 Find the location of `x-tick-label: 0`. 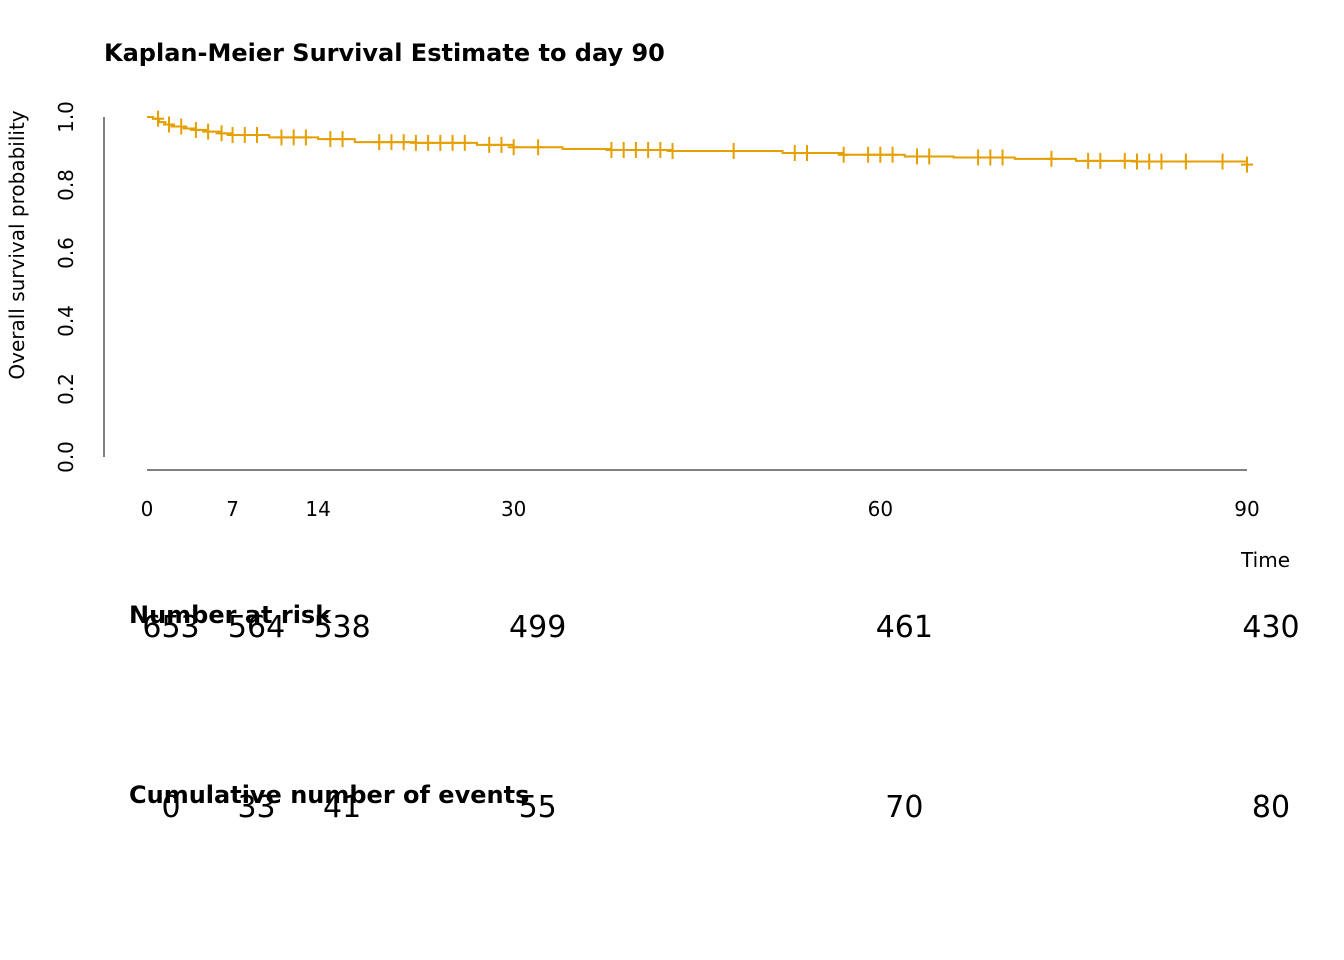

x-tick-label: 0 is located at coordinates (147, 509).